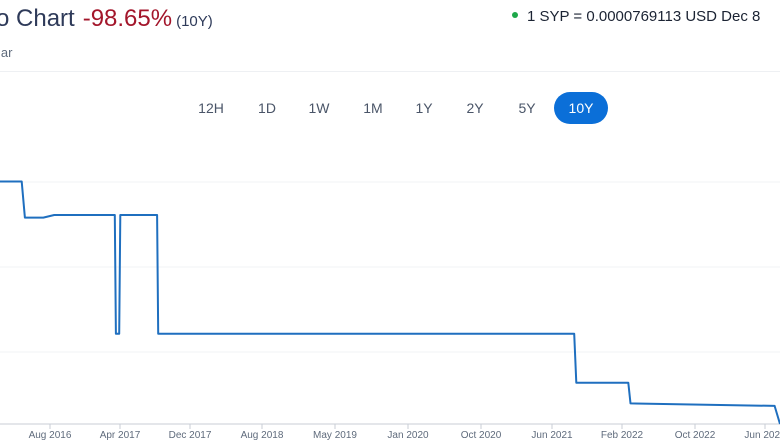 Image resolution: width=780 pixels, height=448 pixels. What do you see at coordinates (515, 15) in the screenshot?
I see `live-status-dot` at bounding box center [515, 15].